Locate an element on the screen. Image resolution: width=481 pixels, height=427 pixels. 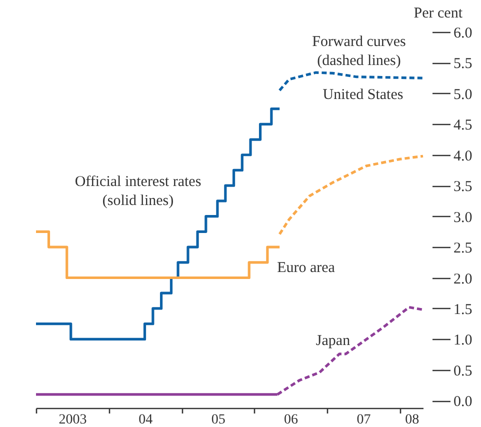
y-tick-label: 0.0 is located at coordinates (463, 402).